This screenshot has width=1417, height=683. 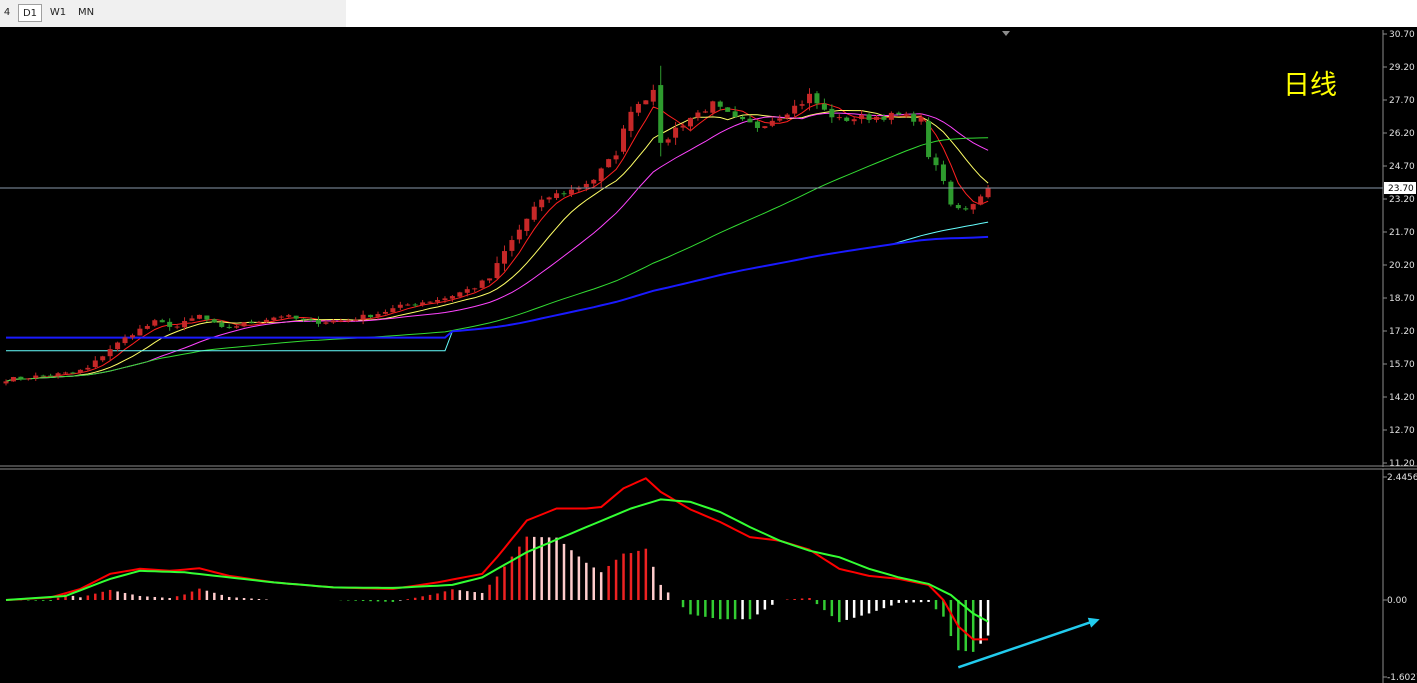 What do you see at coordinates (1093, 622) in the screenshot?
I see `arrow-head-icon` at bounding box center [1093, 622].